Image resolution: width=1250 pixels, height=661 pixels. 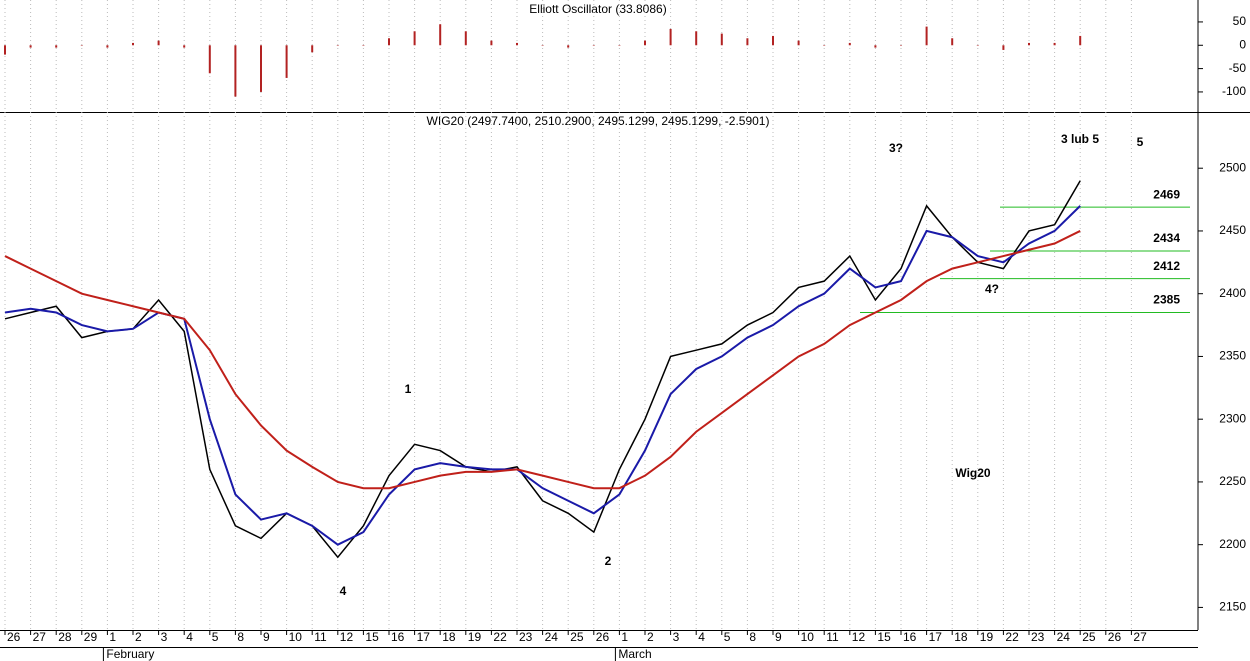 I want to click on annotation: 3?, so click(x=896, y=148).